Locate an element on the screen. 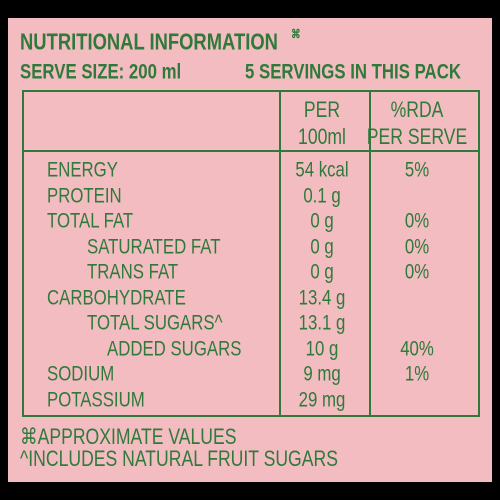  nutrient-name: ENERGY is located at coordinates (82, 170).